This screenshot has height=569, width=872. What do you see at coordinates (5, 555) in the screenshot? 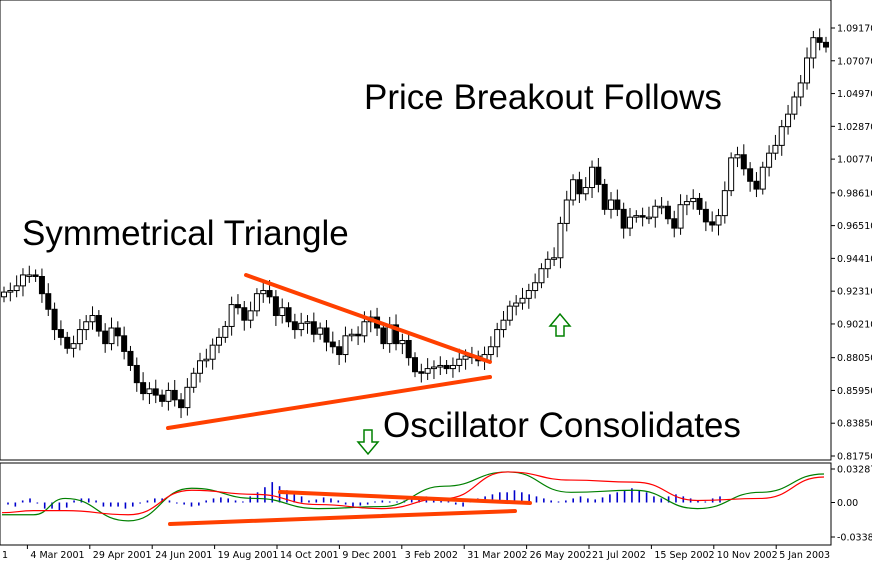
I see `x-tick-label-partial: 1` at bounding box center [5, 555].